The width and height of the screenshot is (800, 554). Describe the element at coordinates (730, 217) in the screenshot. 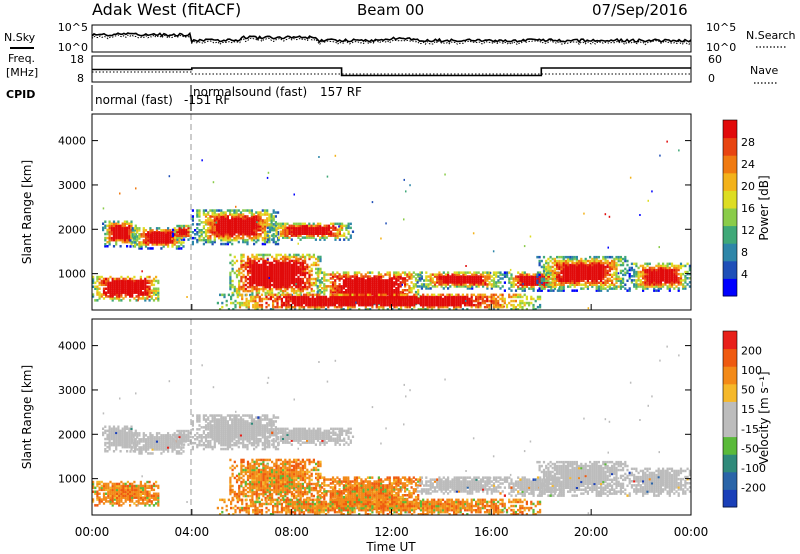

I see `colorbar-swatch` at that location.